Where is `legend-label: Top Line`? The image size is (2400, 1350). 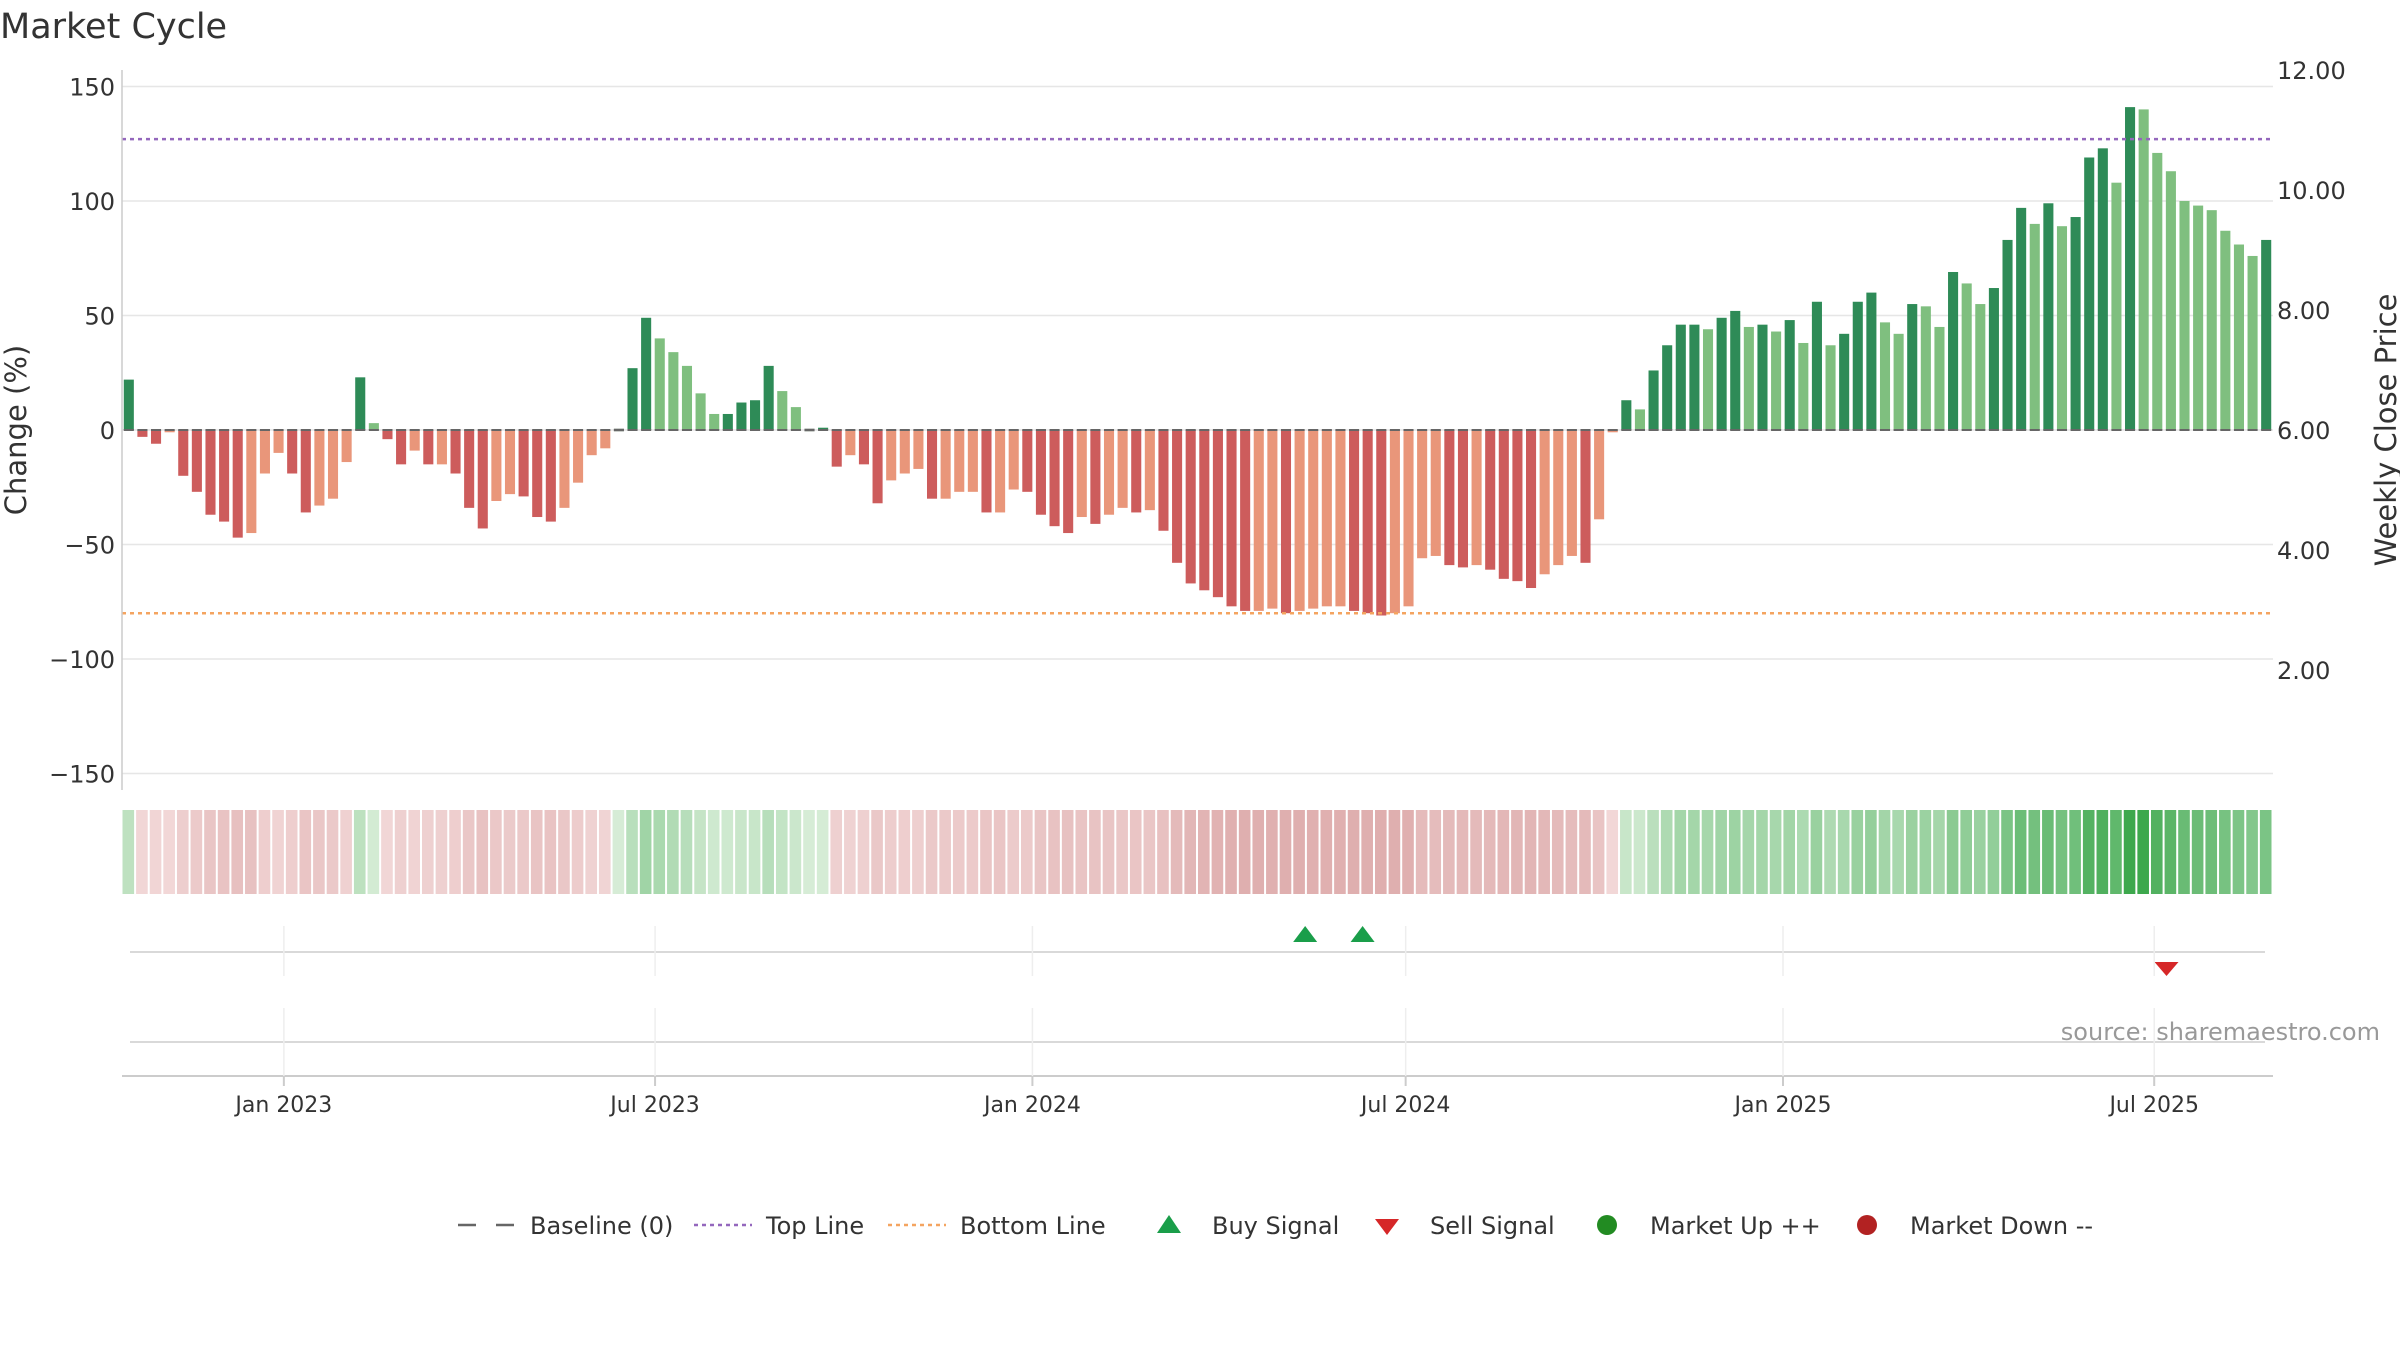
legend-label: Top Line is located at coordinates (814, 1226).